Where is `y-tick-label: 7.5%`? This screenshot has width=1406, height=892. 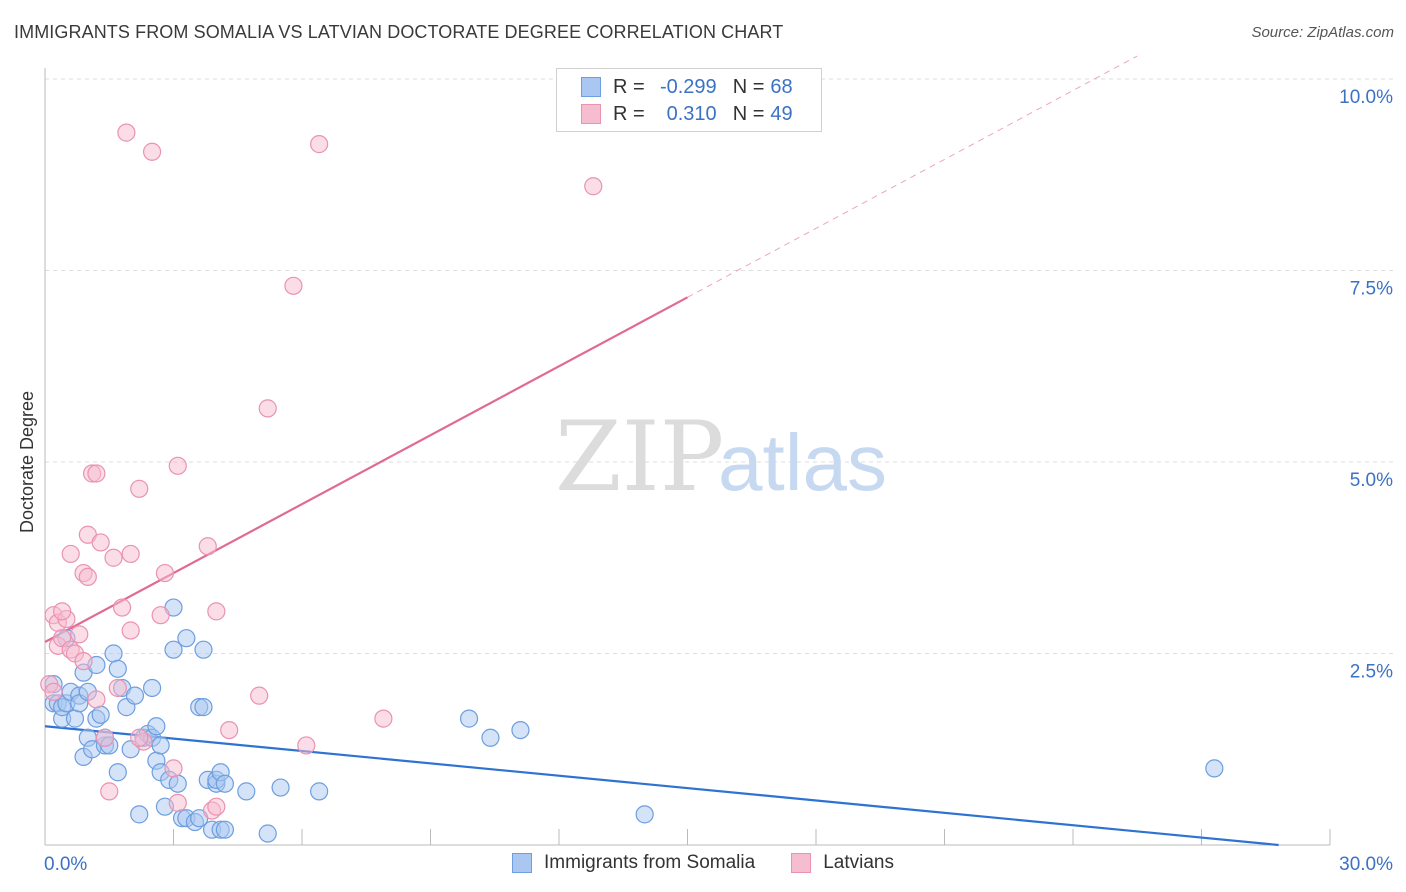 y-tick-label: 7.5% is located at coordinates (1371, 289).